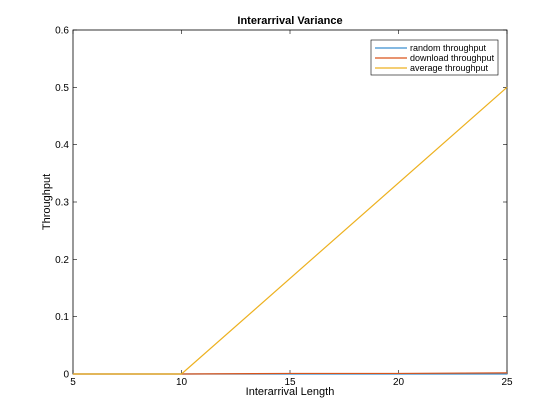  What do you see at coordinates (449, 68) in the screenshot?
I see `legend-label: average throughput` at bounding box center [449, 68].